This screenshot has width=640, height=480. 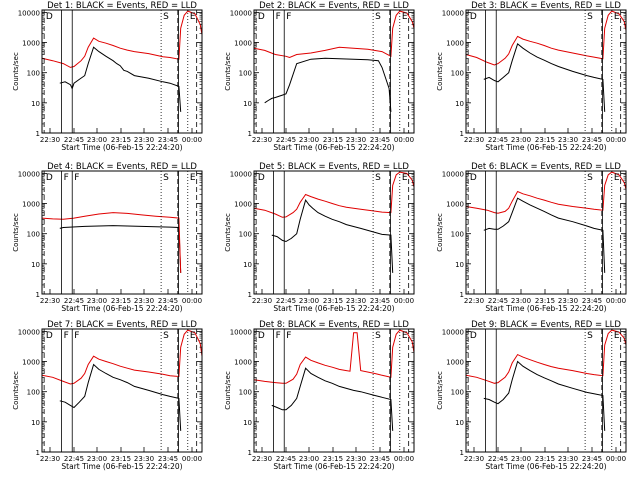 I want to click on panel-title: Det 7: BLACK = Events, RED = LLD, so click(x=122, y=325).